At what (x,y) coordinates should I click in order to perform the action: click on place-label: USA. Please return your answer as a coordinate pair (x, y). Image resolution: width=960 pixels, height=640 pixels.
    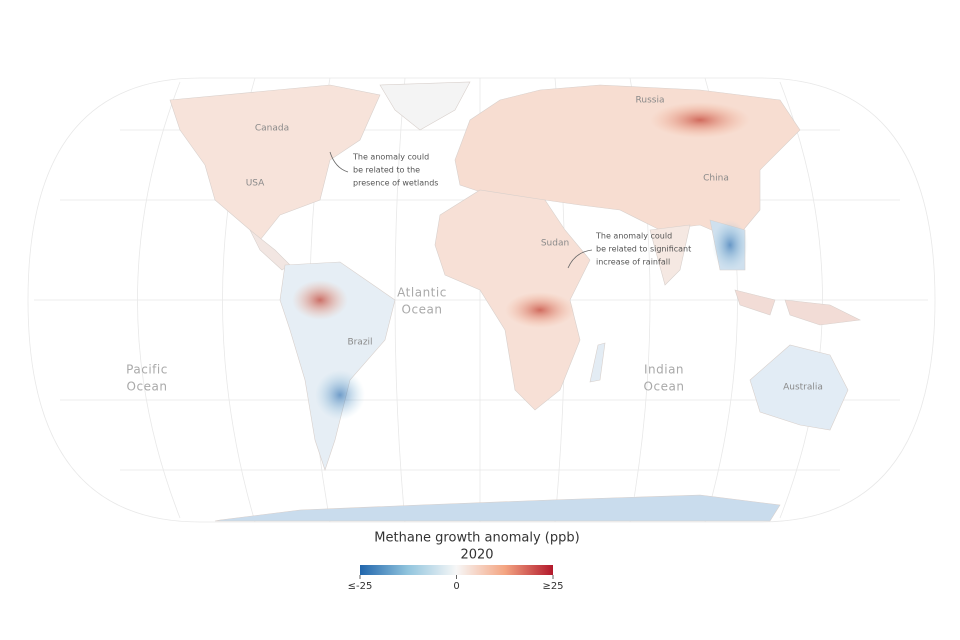
    Looking at the image, I should click on (255, 184).